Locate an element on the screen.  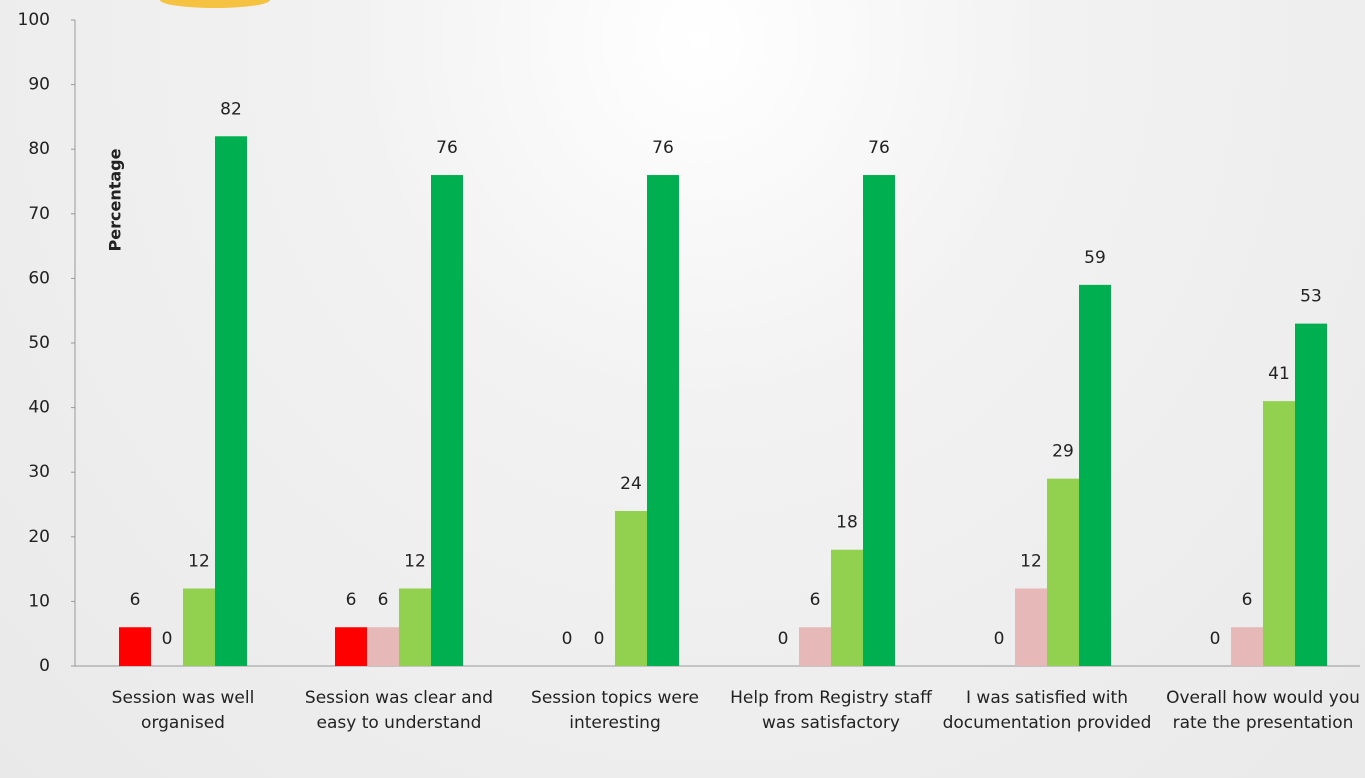
y-tick-label: 100 is located at coordinates (34, 20).